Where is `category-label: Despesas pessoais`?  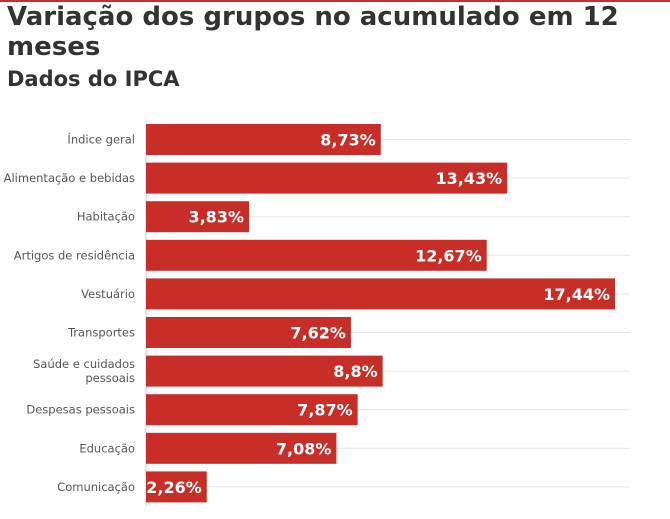 category-label: Despesas pessoais is located at coordinates (80, 410).